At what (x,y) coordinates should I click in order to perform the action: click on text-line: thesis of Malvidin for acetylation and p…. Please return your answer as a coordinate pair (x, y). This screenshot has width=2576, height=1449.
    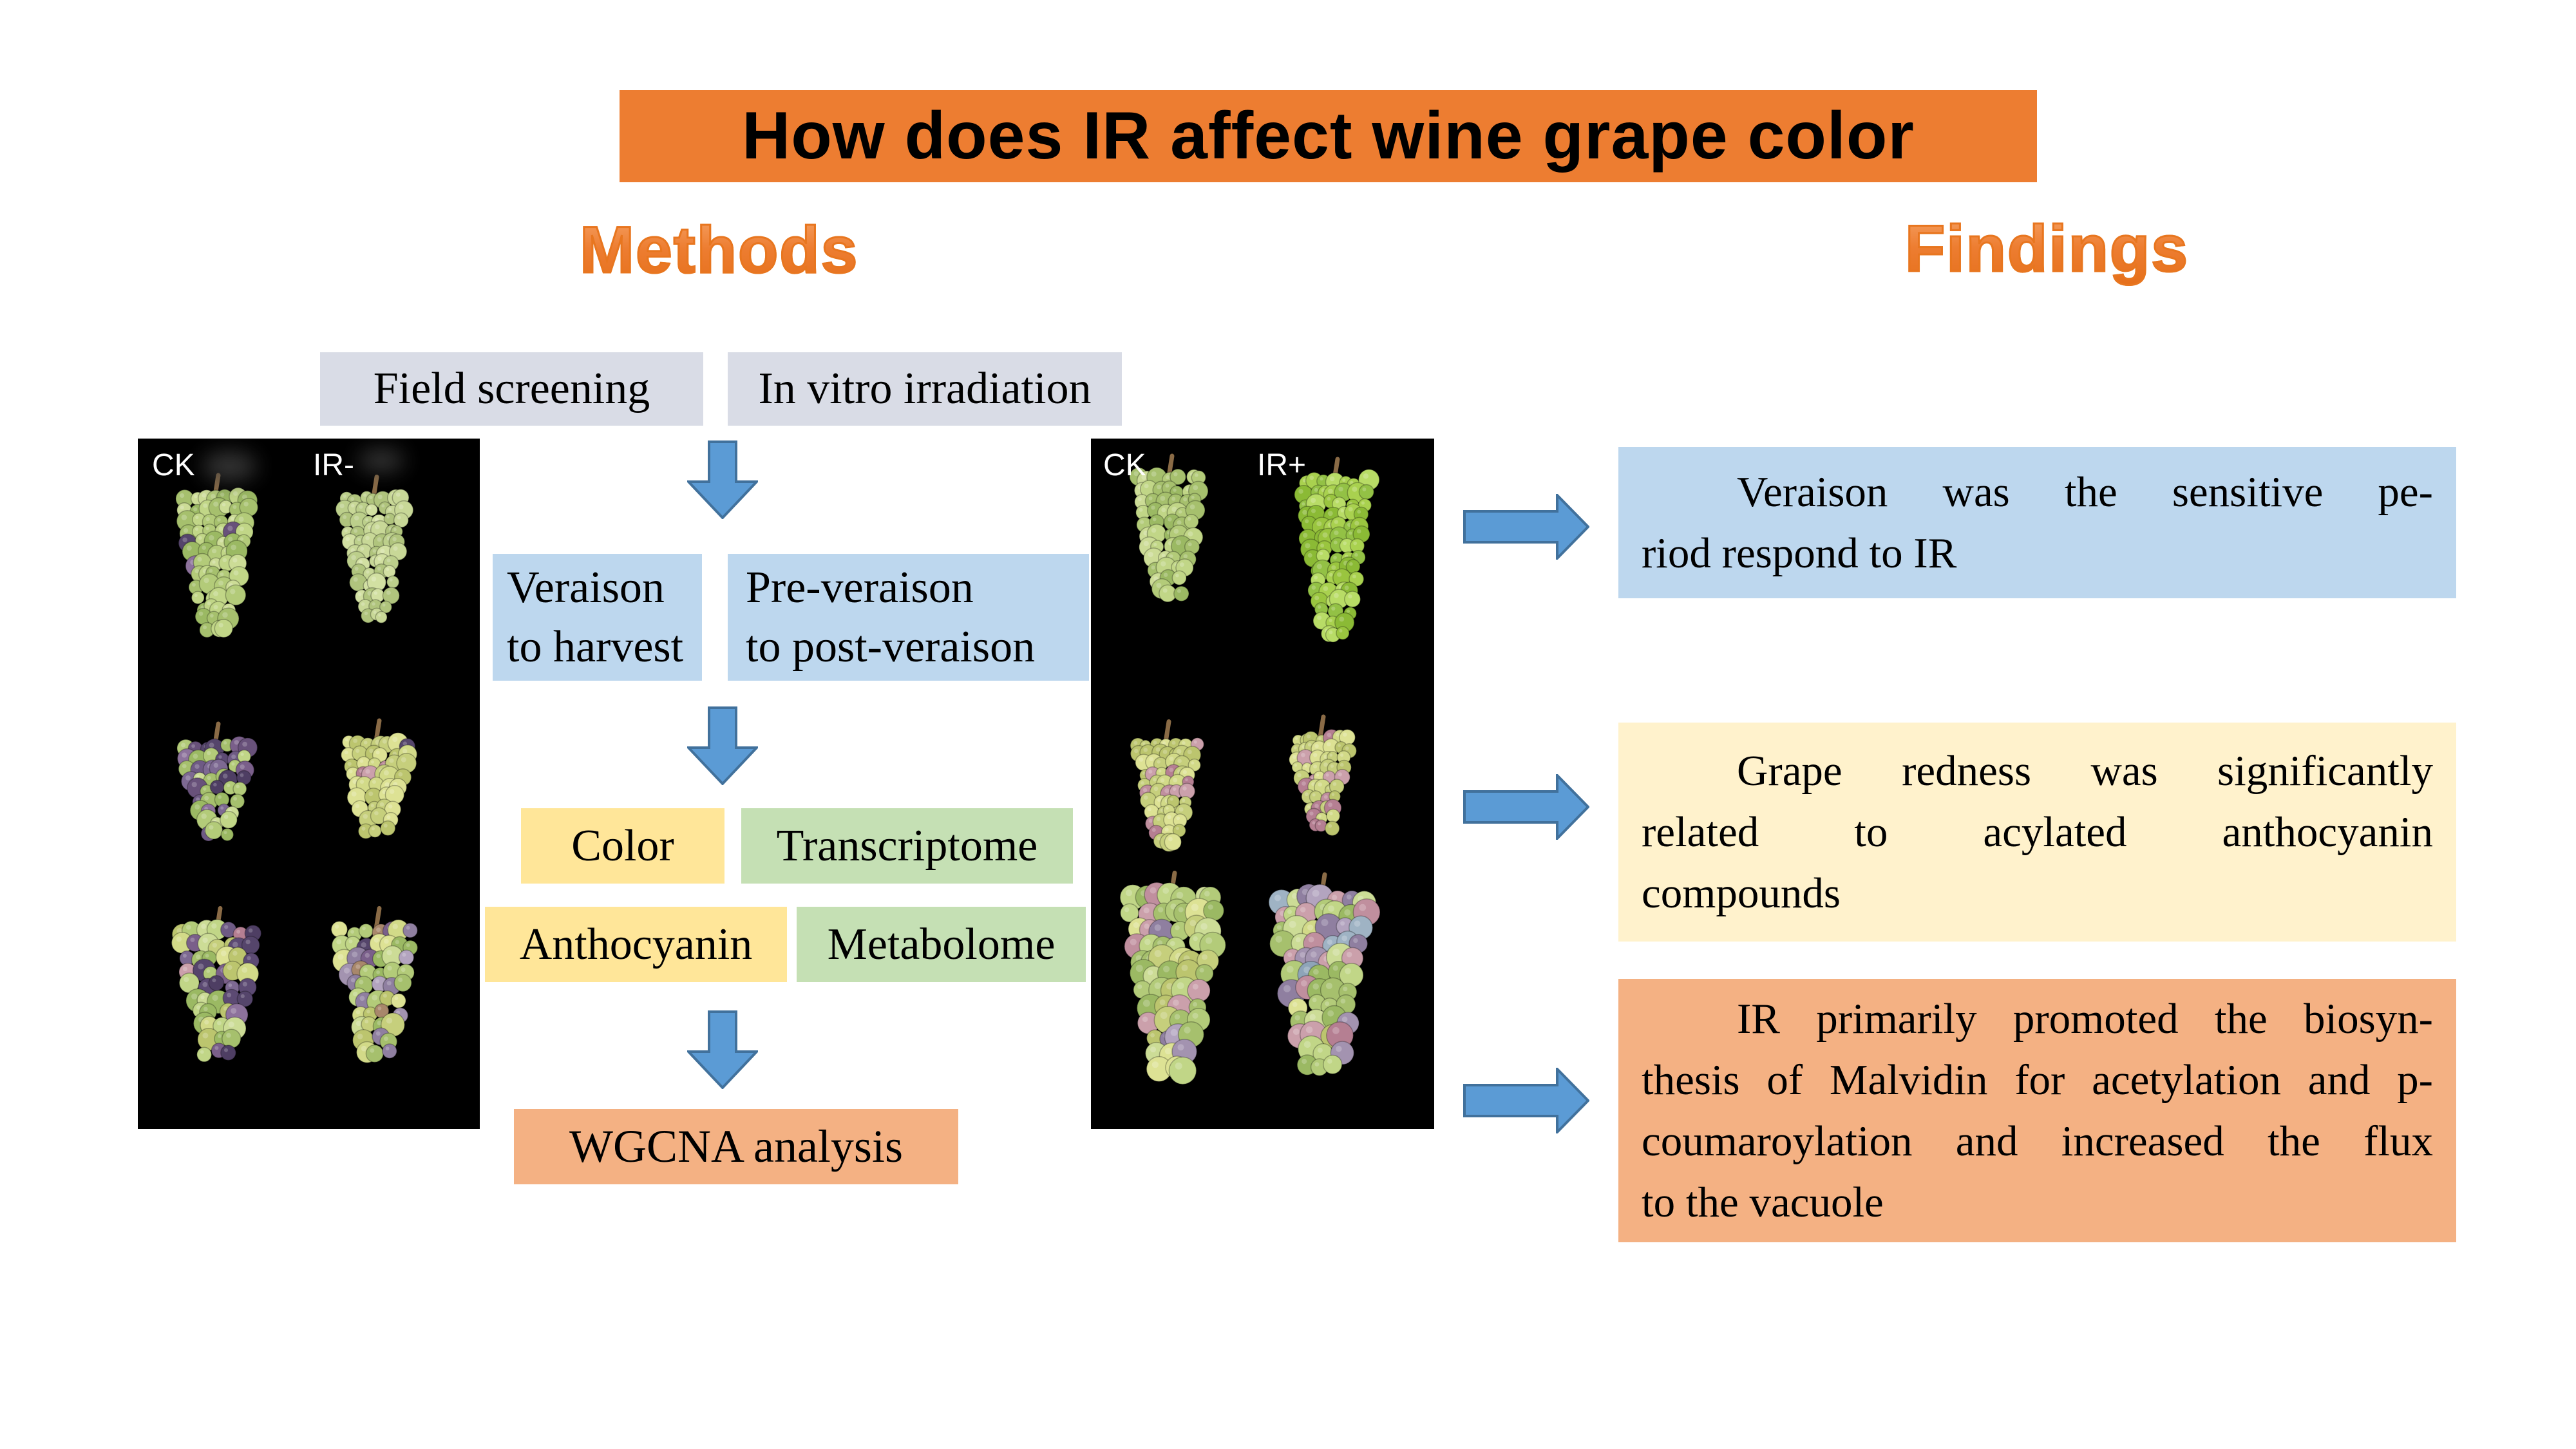
    Looking at the image, I should click on (2037, 1080).